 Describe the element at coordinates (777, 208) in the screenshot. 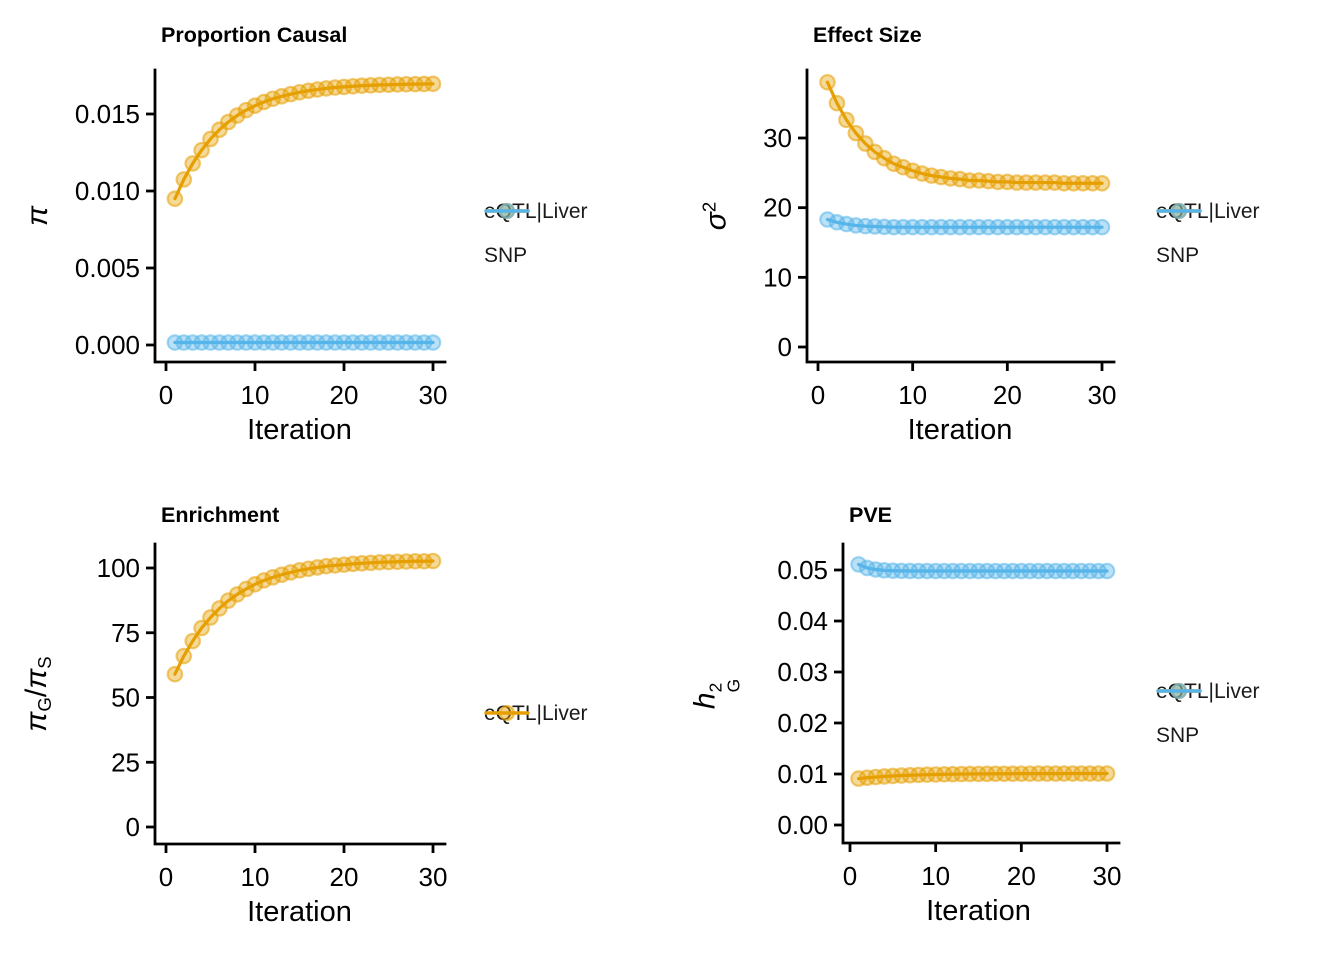

I see `y-tick-label: 20` at that location.